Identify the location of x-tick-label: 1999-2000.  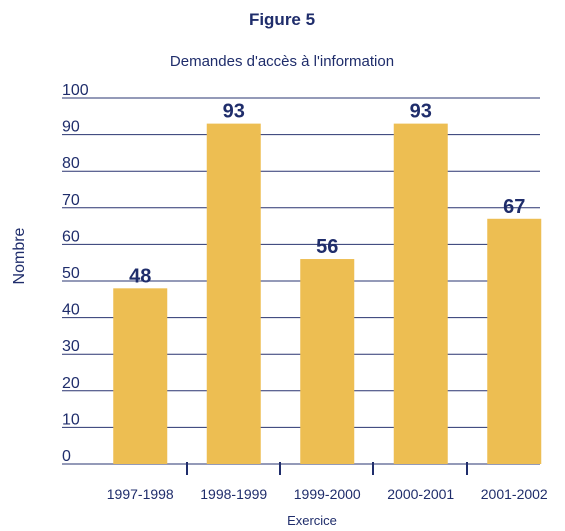
(327, 494).